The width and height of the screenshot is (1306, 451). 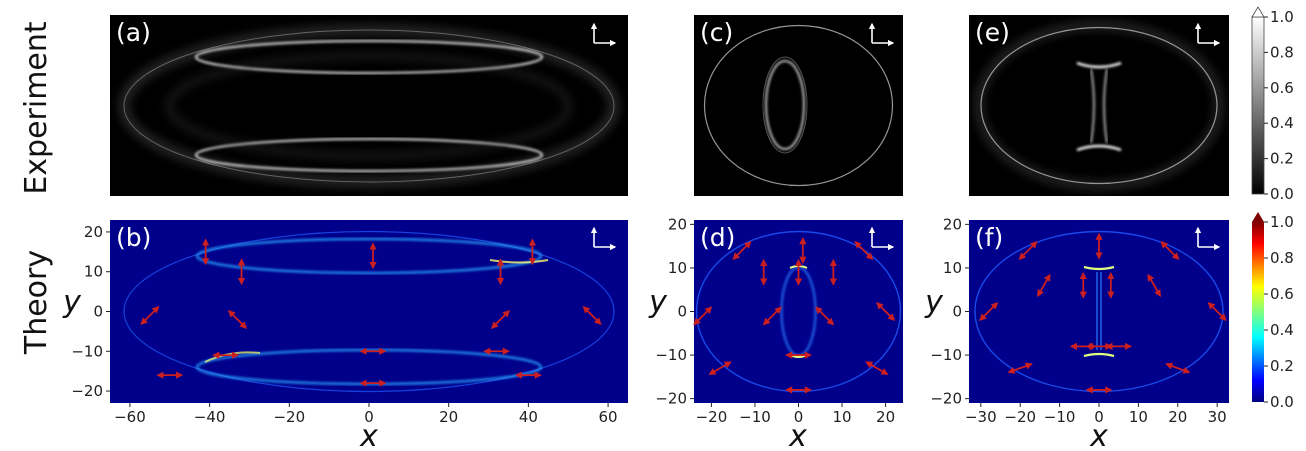 I want to click on x-tick-label: 40, so click(x=528, y=417).